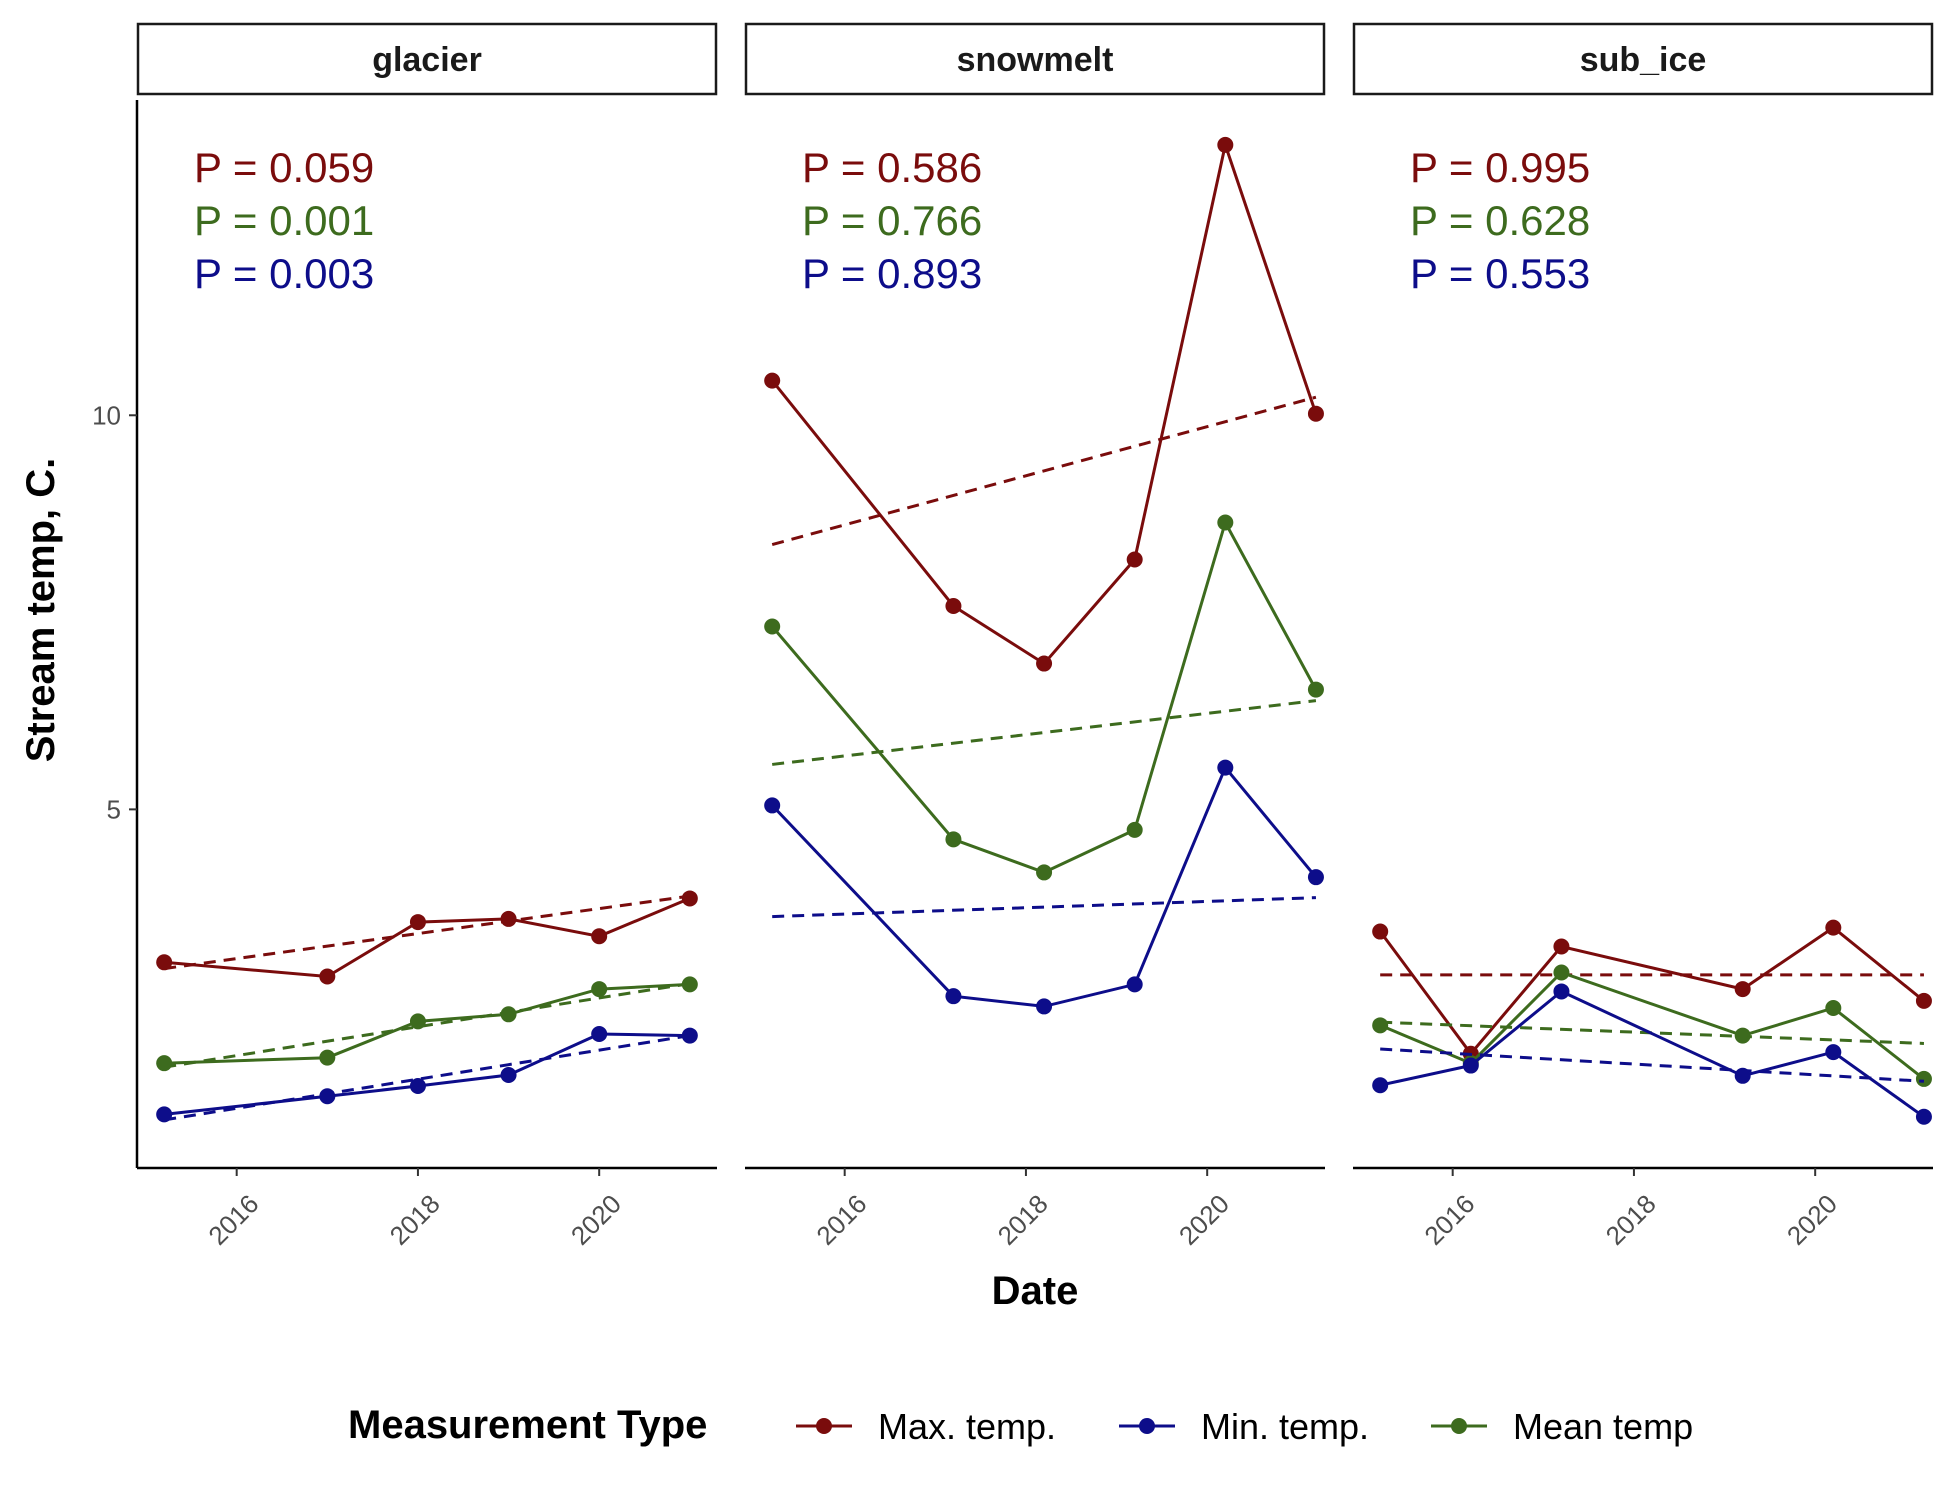 The width and height of the screenshot is (1950, 1500). I want to click on y-axis: 5 10, so click(115, 634).